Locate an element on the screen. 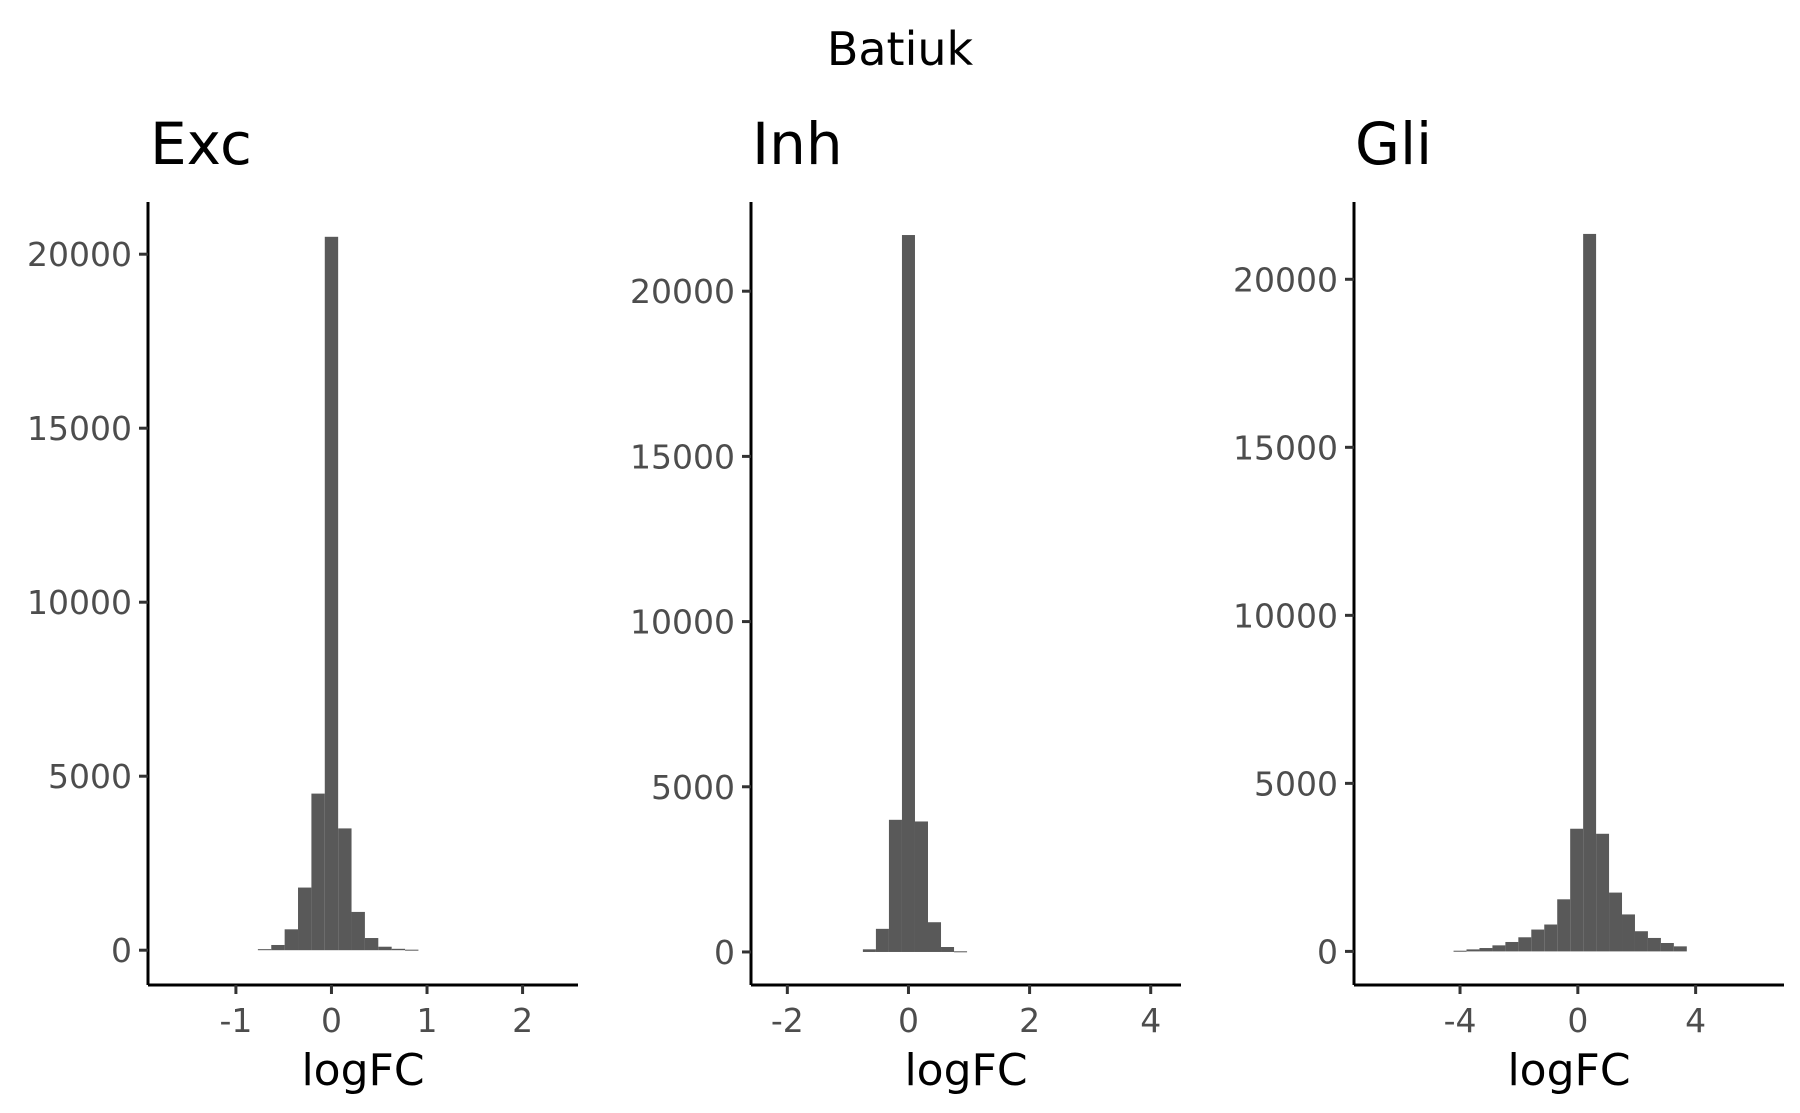 This screenshot has width=1800, height=1113. y-tick-label-inh-0: 0 is located at coordinates (724, 952).